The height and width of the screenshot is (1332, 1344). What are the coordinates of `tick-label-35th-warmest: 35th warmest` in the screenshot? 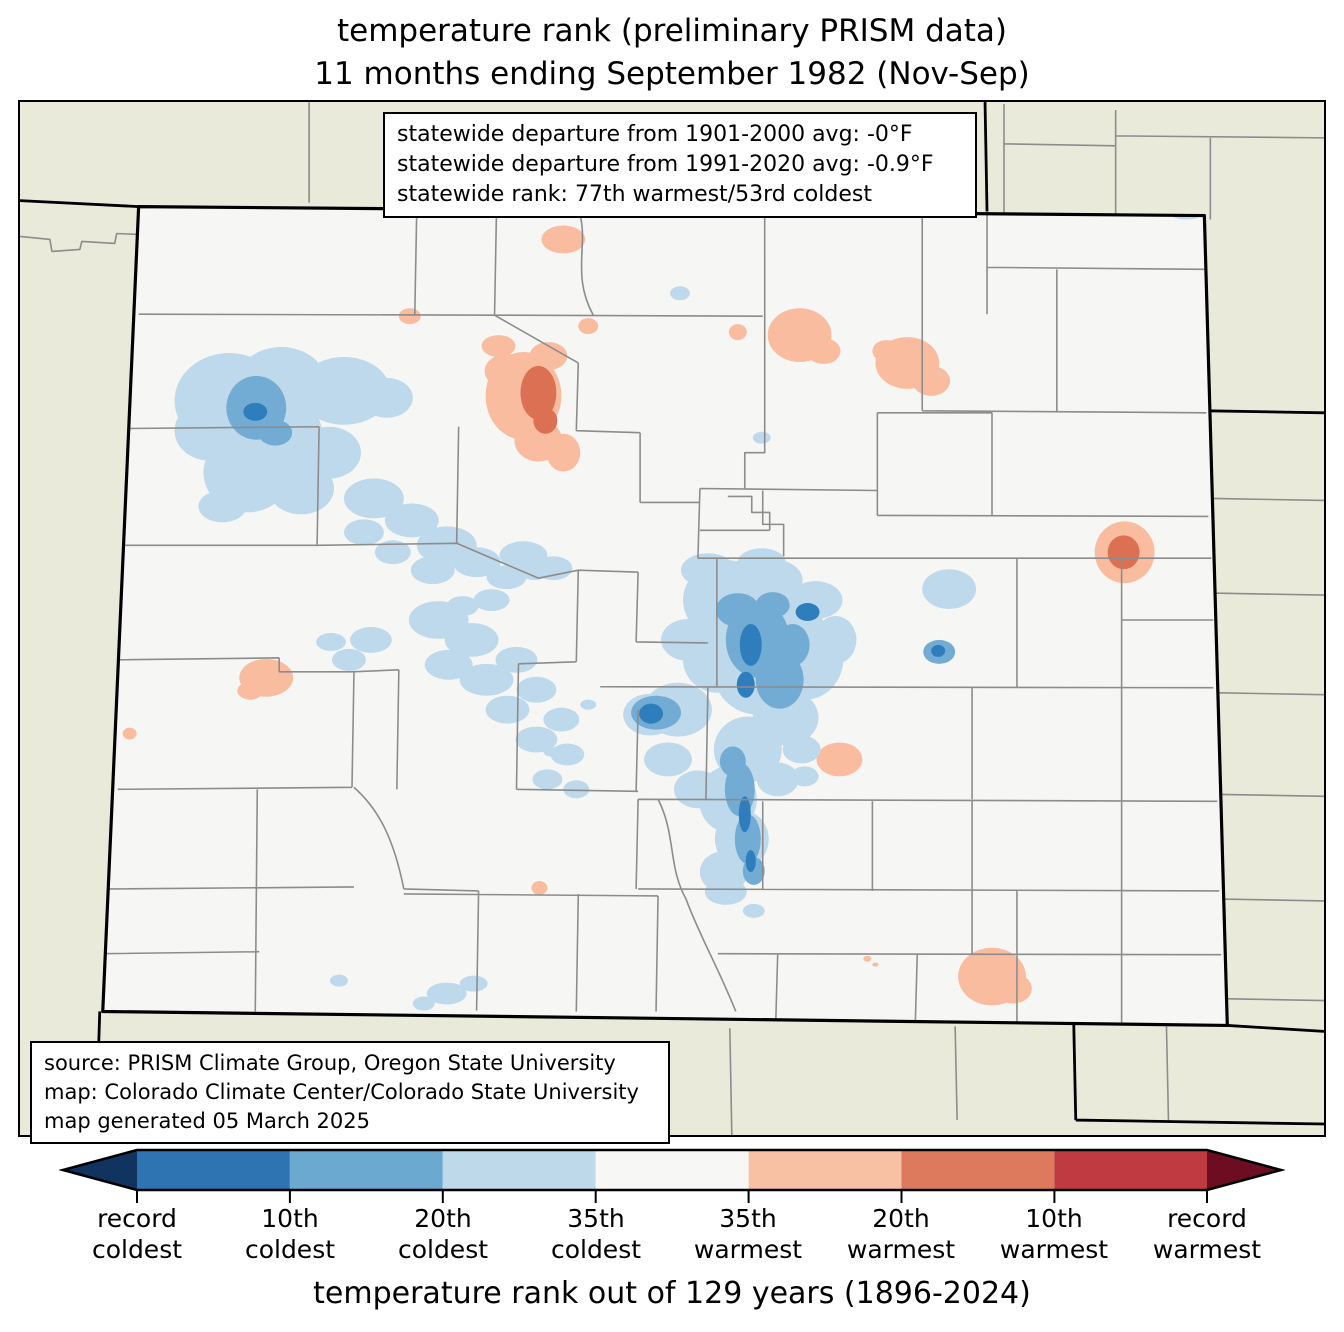 It's located at (748, 1234).